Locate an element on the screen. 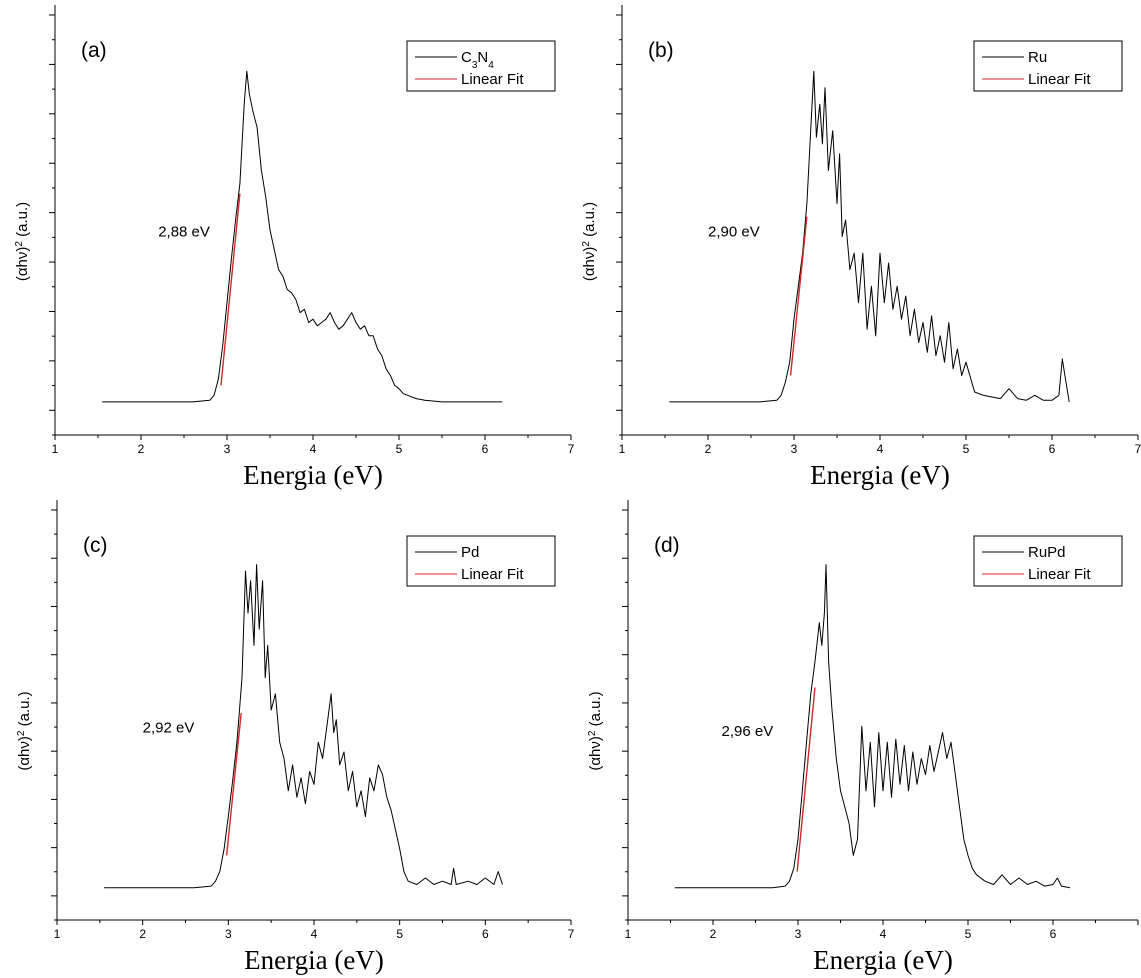  bandgap-annotation: 2,88 eV is located at coordinates (184, 232).